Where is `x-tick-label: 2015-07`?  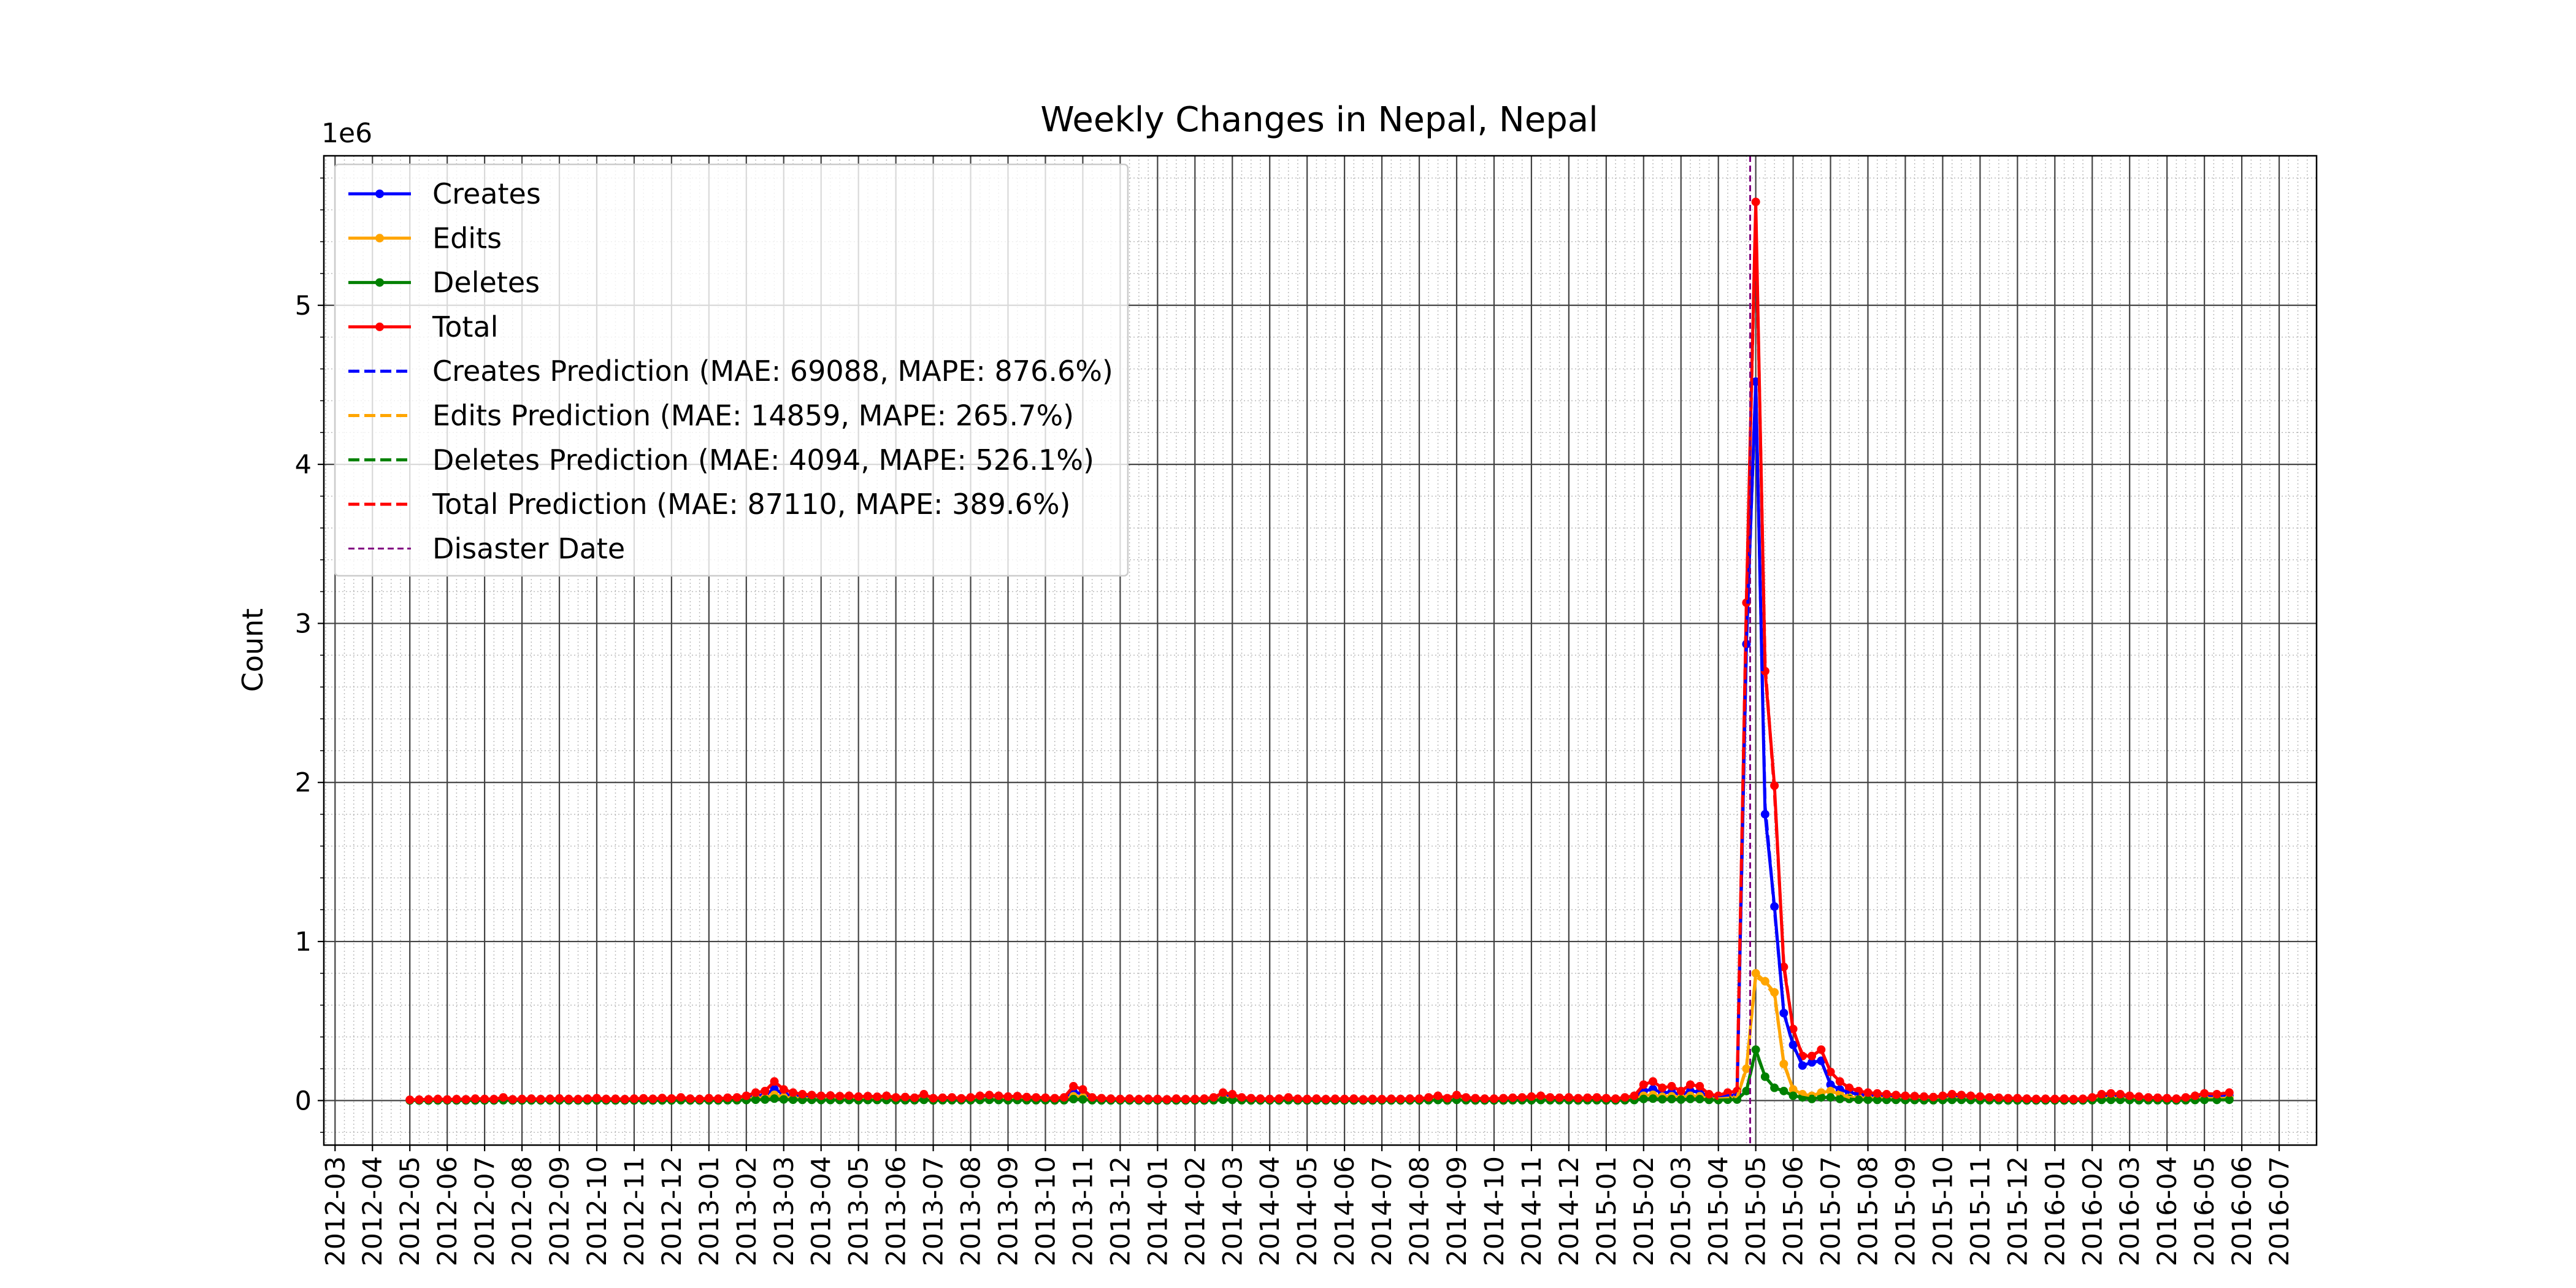 x-tick-label: 2015-07 is located at coordinates (1831, 1211).